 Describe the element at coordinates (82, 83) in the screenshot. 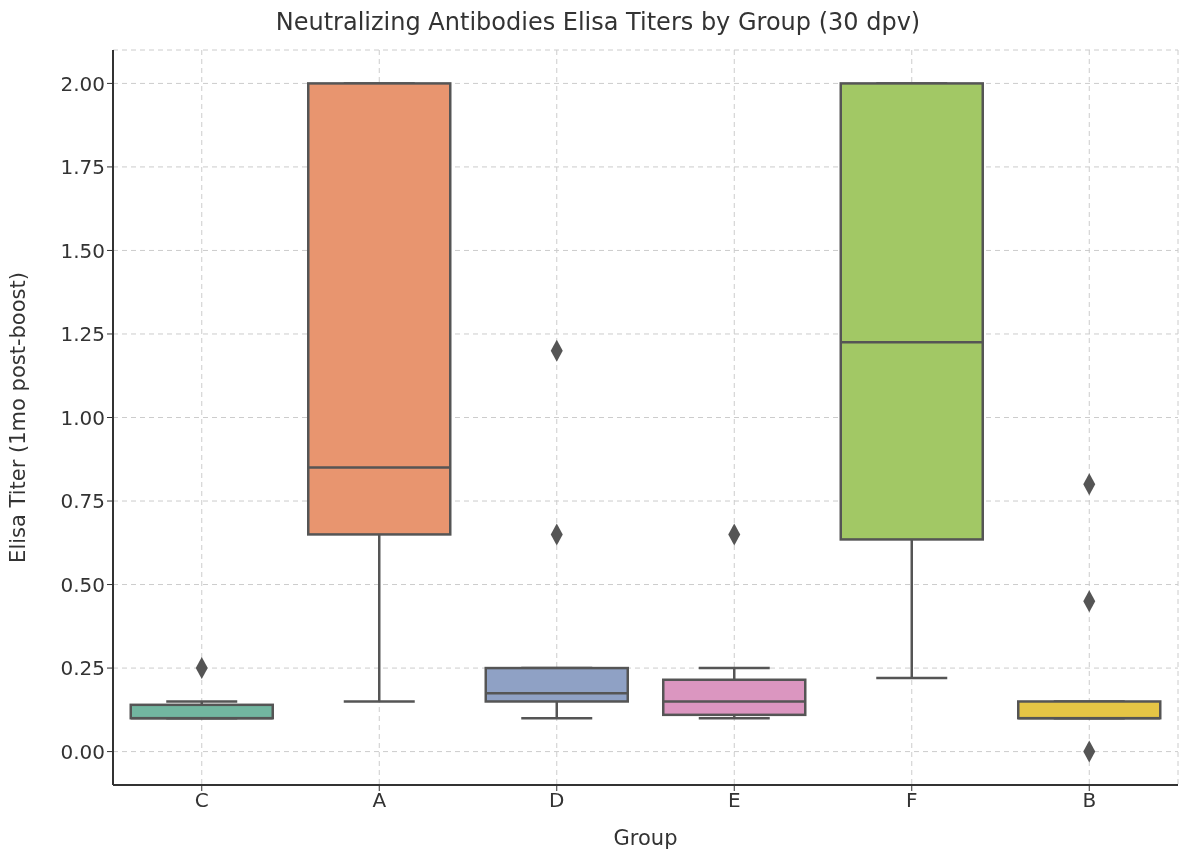

I see `y-tick-label: 2.00` at that location.